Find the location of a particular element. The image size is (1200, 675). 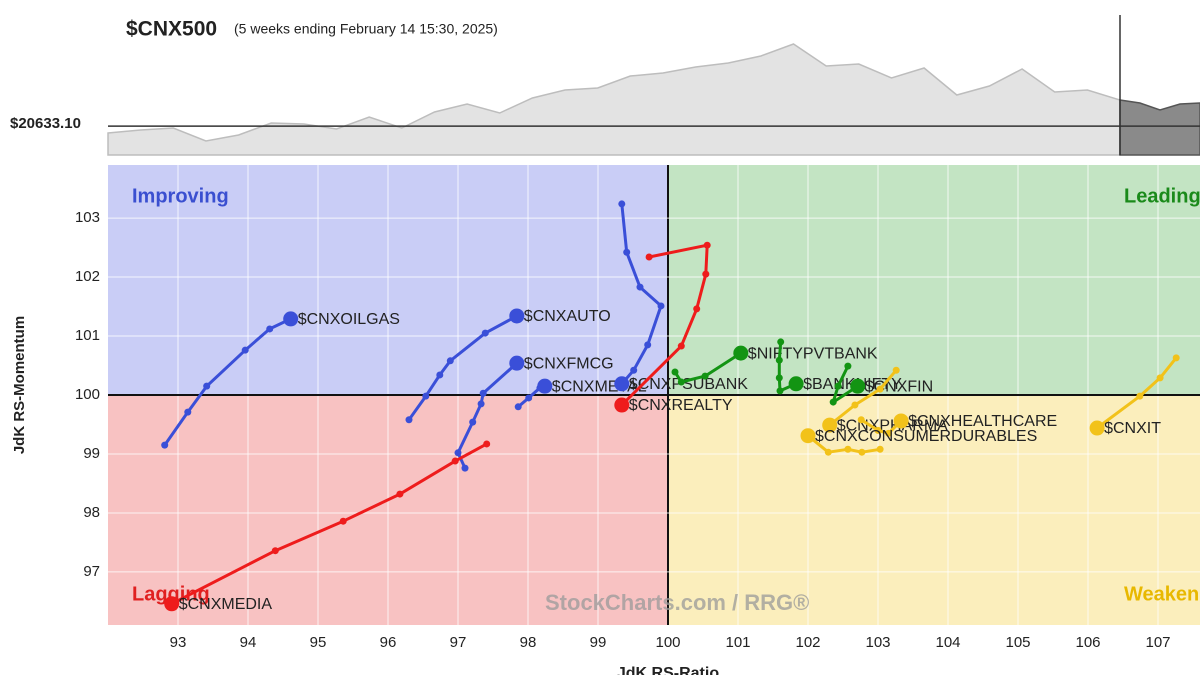

series-label: $CNXHEALTHCARE is located at coordinates (982, 421).